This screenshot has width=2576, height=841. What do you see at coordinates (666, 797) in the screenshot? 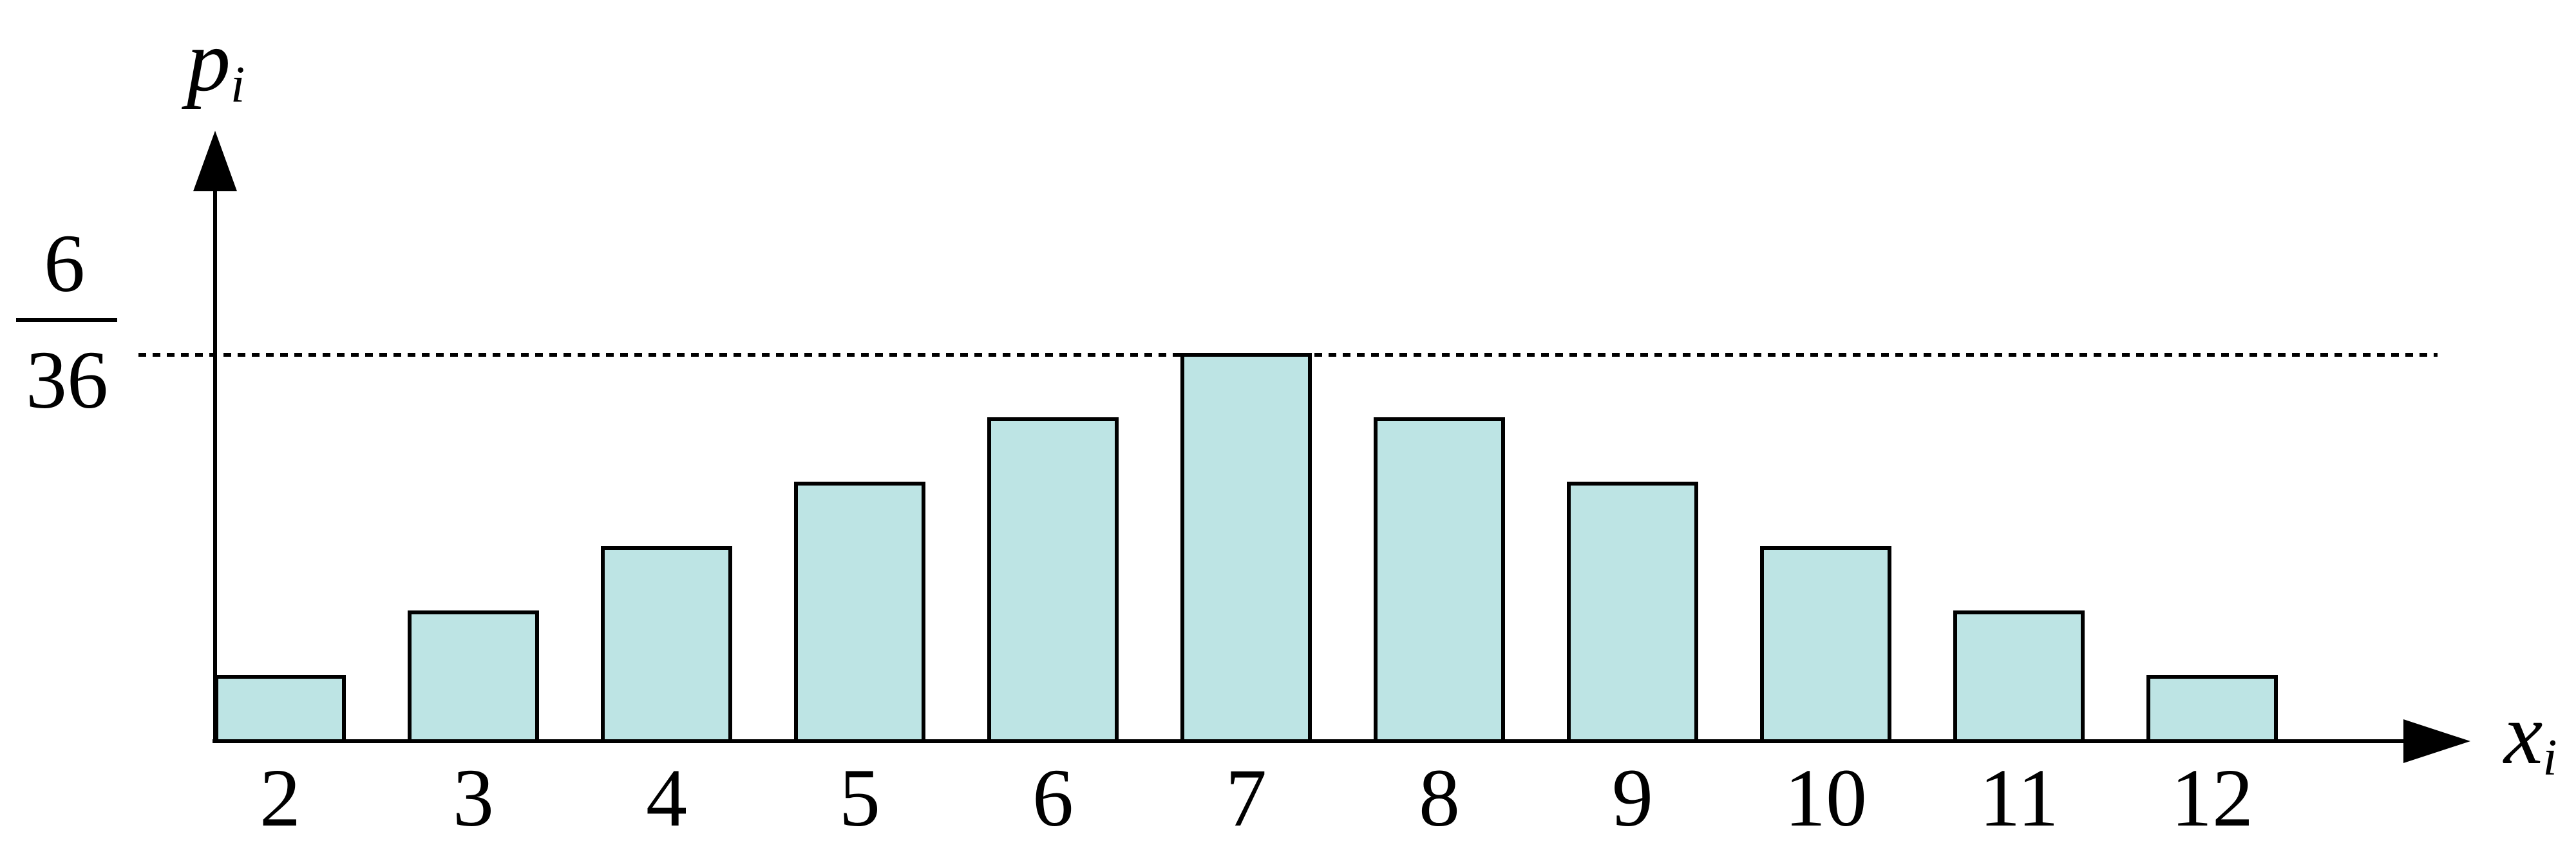
I see `x-tick-label-4: 4` at bounding box center [666, 797].